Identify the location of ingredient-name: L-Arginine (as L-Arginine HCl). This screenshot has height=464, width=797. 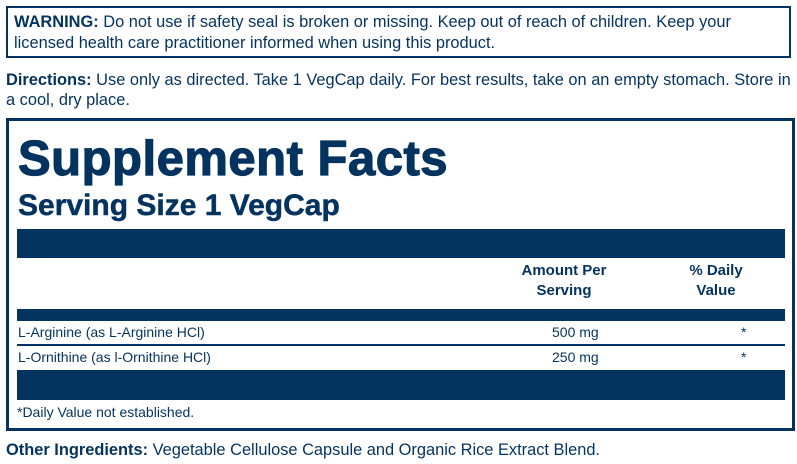
(111, 332).